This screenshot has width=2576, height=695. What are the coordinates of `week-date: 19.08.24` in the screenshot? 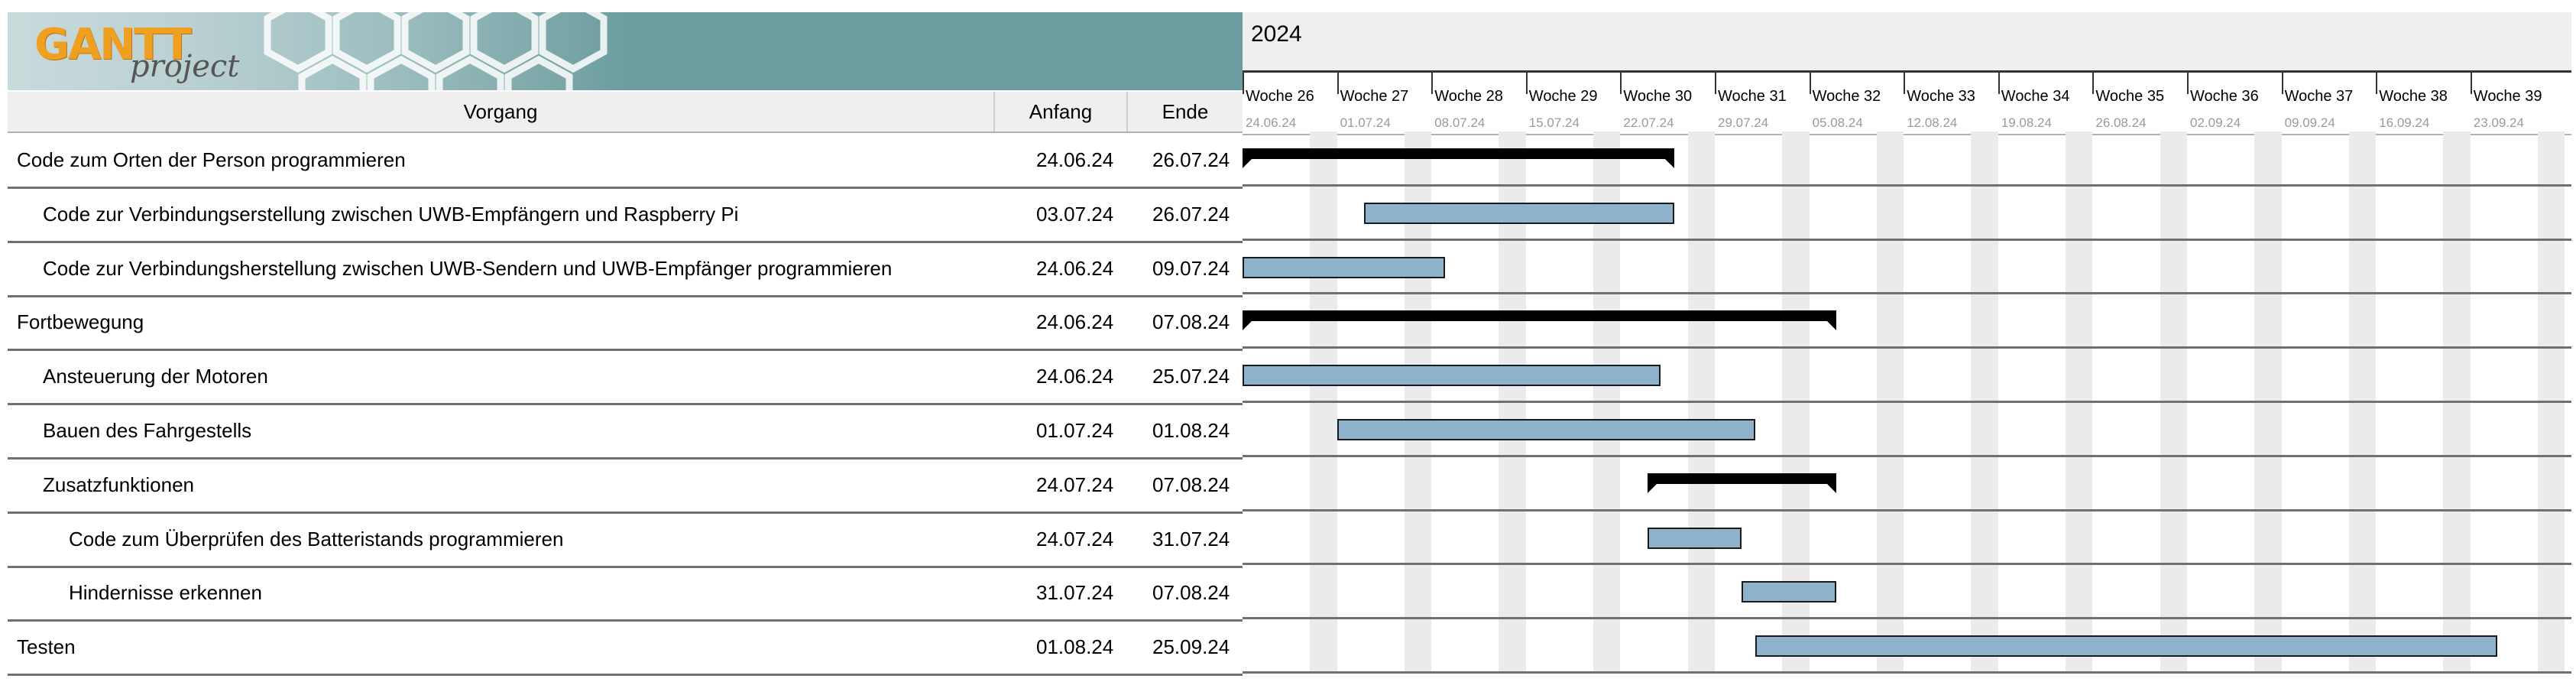 It's located at (2026, 122).